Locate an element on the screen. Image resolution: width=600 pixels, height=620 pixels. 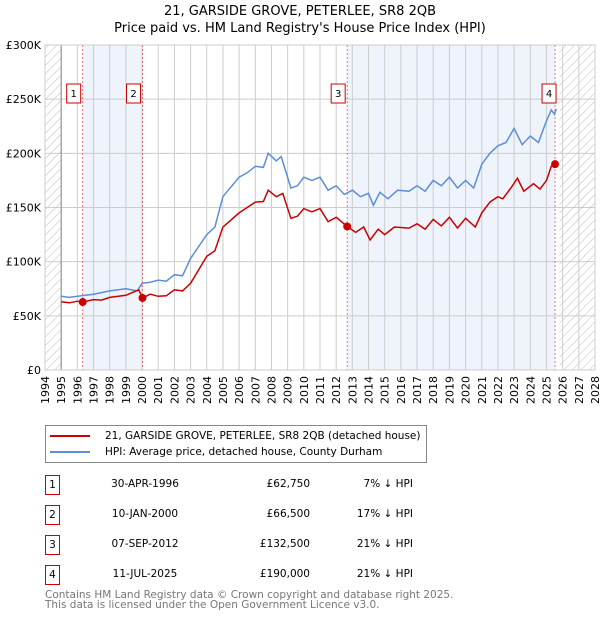
x-tick-label: 1995 is located at coordinates (61, 390).